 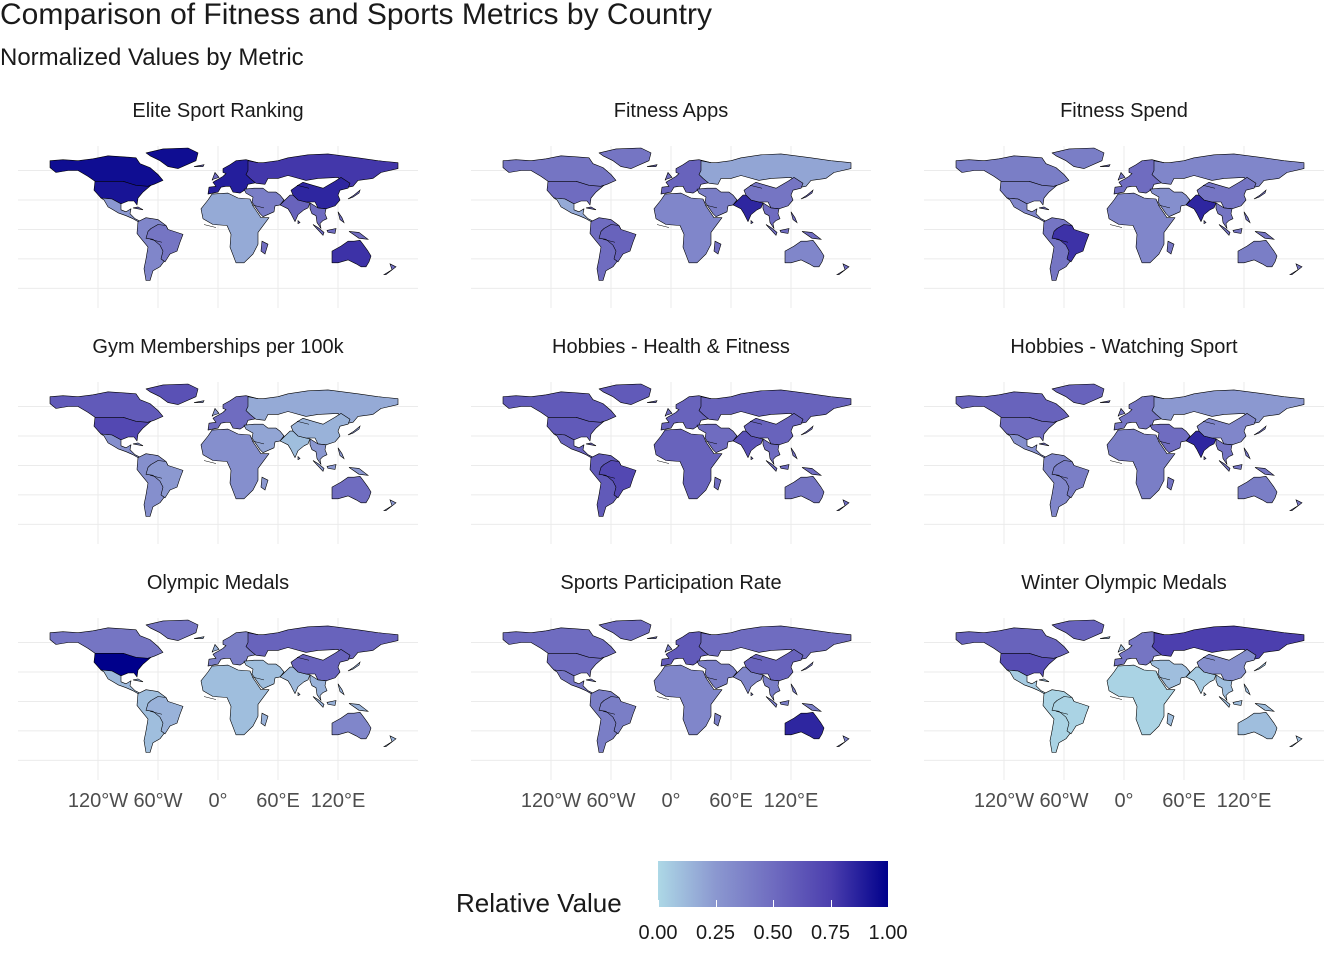 What do you see at coordinates (830, 933) in the screenshot?
I see `legend-tick-label: 0.75` at bounding box center [830, 933].